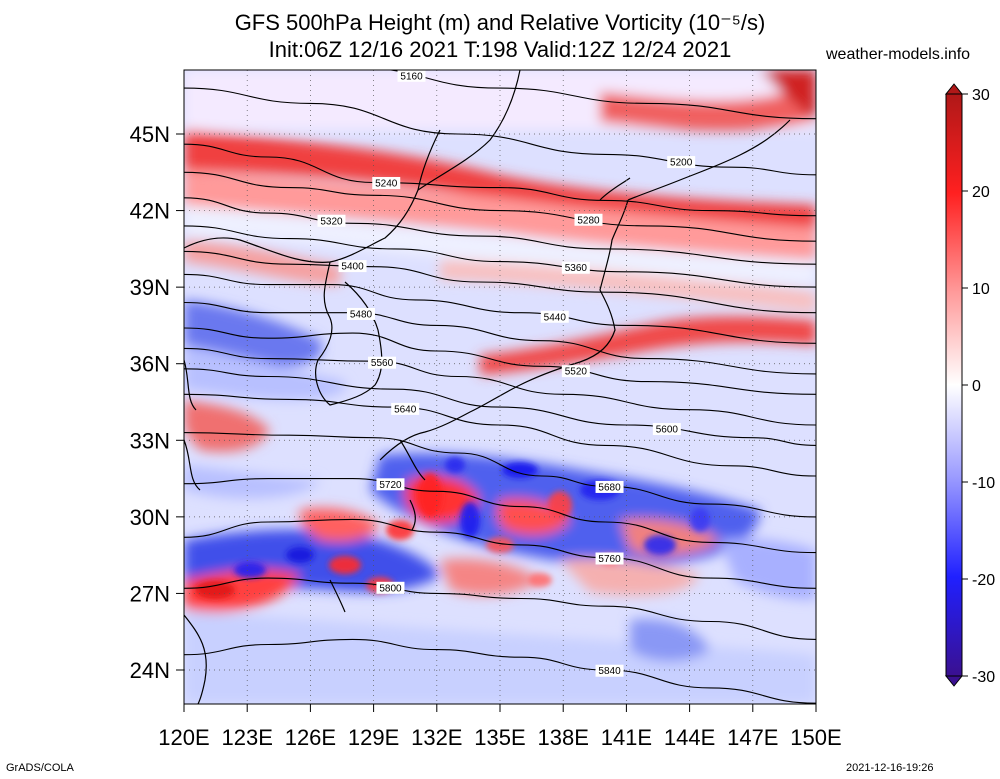  What do you see at coordinates (969, 385) in the screenshot?
I see `colorbar: 30 20 10 0 -10 -20 -30` at bounding box center [969, 385].